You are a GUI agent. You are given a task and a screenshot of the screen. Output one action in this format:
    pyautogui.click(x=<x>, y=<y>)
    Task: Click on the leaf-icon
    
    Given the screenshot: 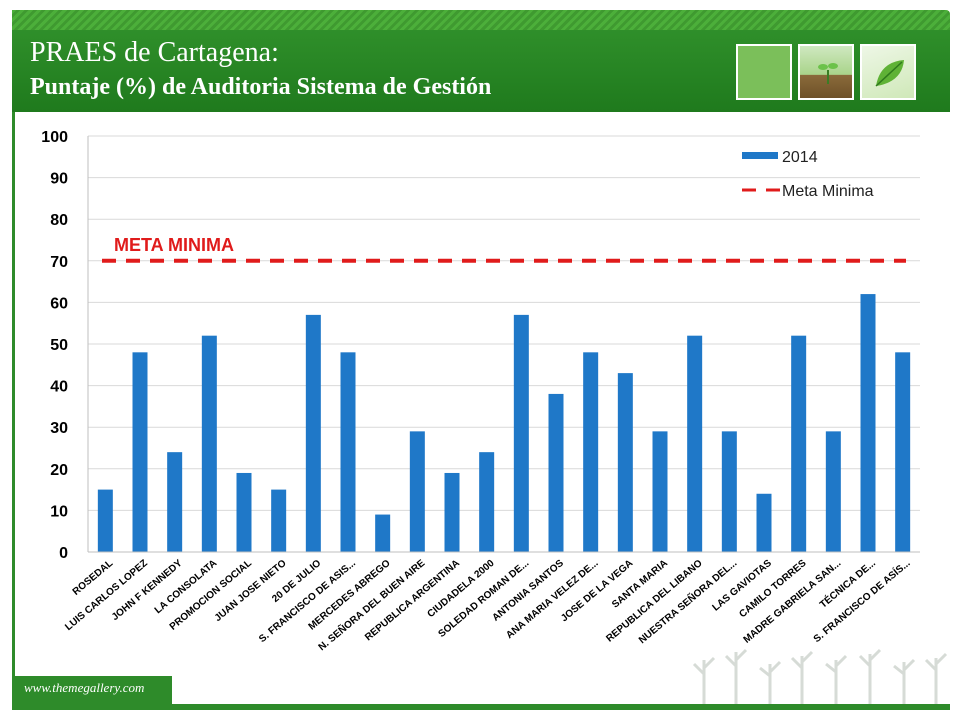 What is the action you would take?
    pyautogui.click(x=889, y=73)
    